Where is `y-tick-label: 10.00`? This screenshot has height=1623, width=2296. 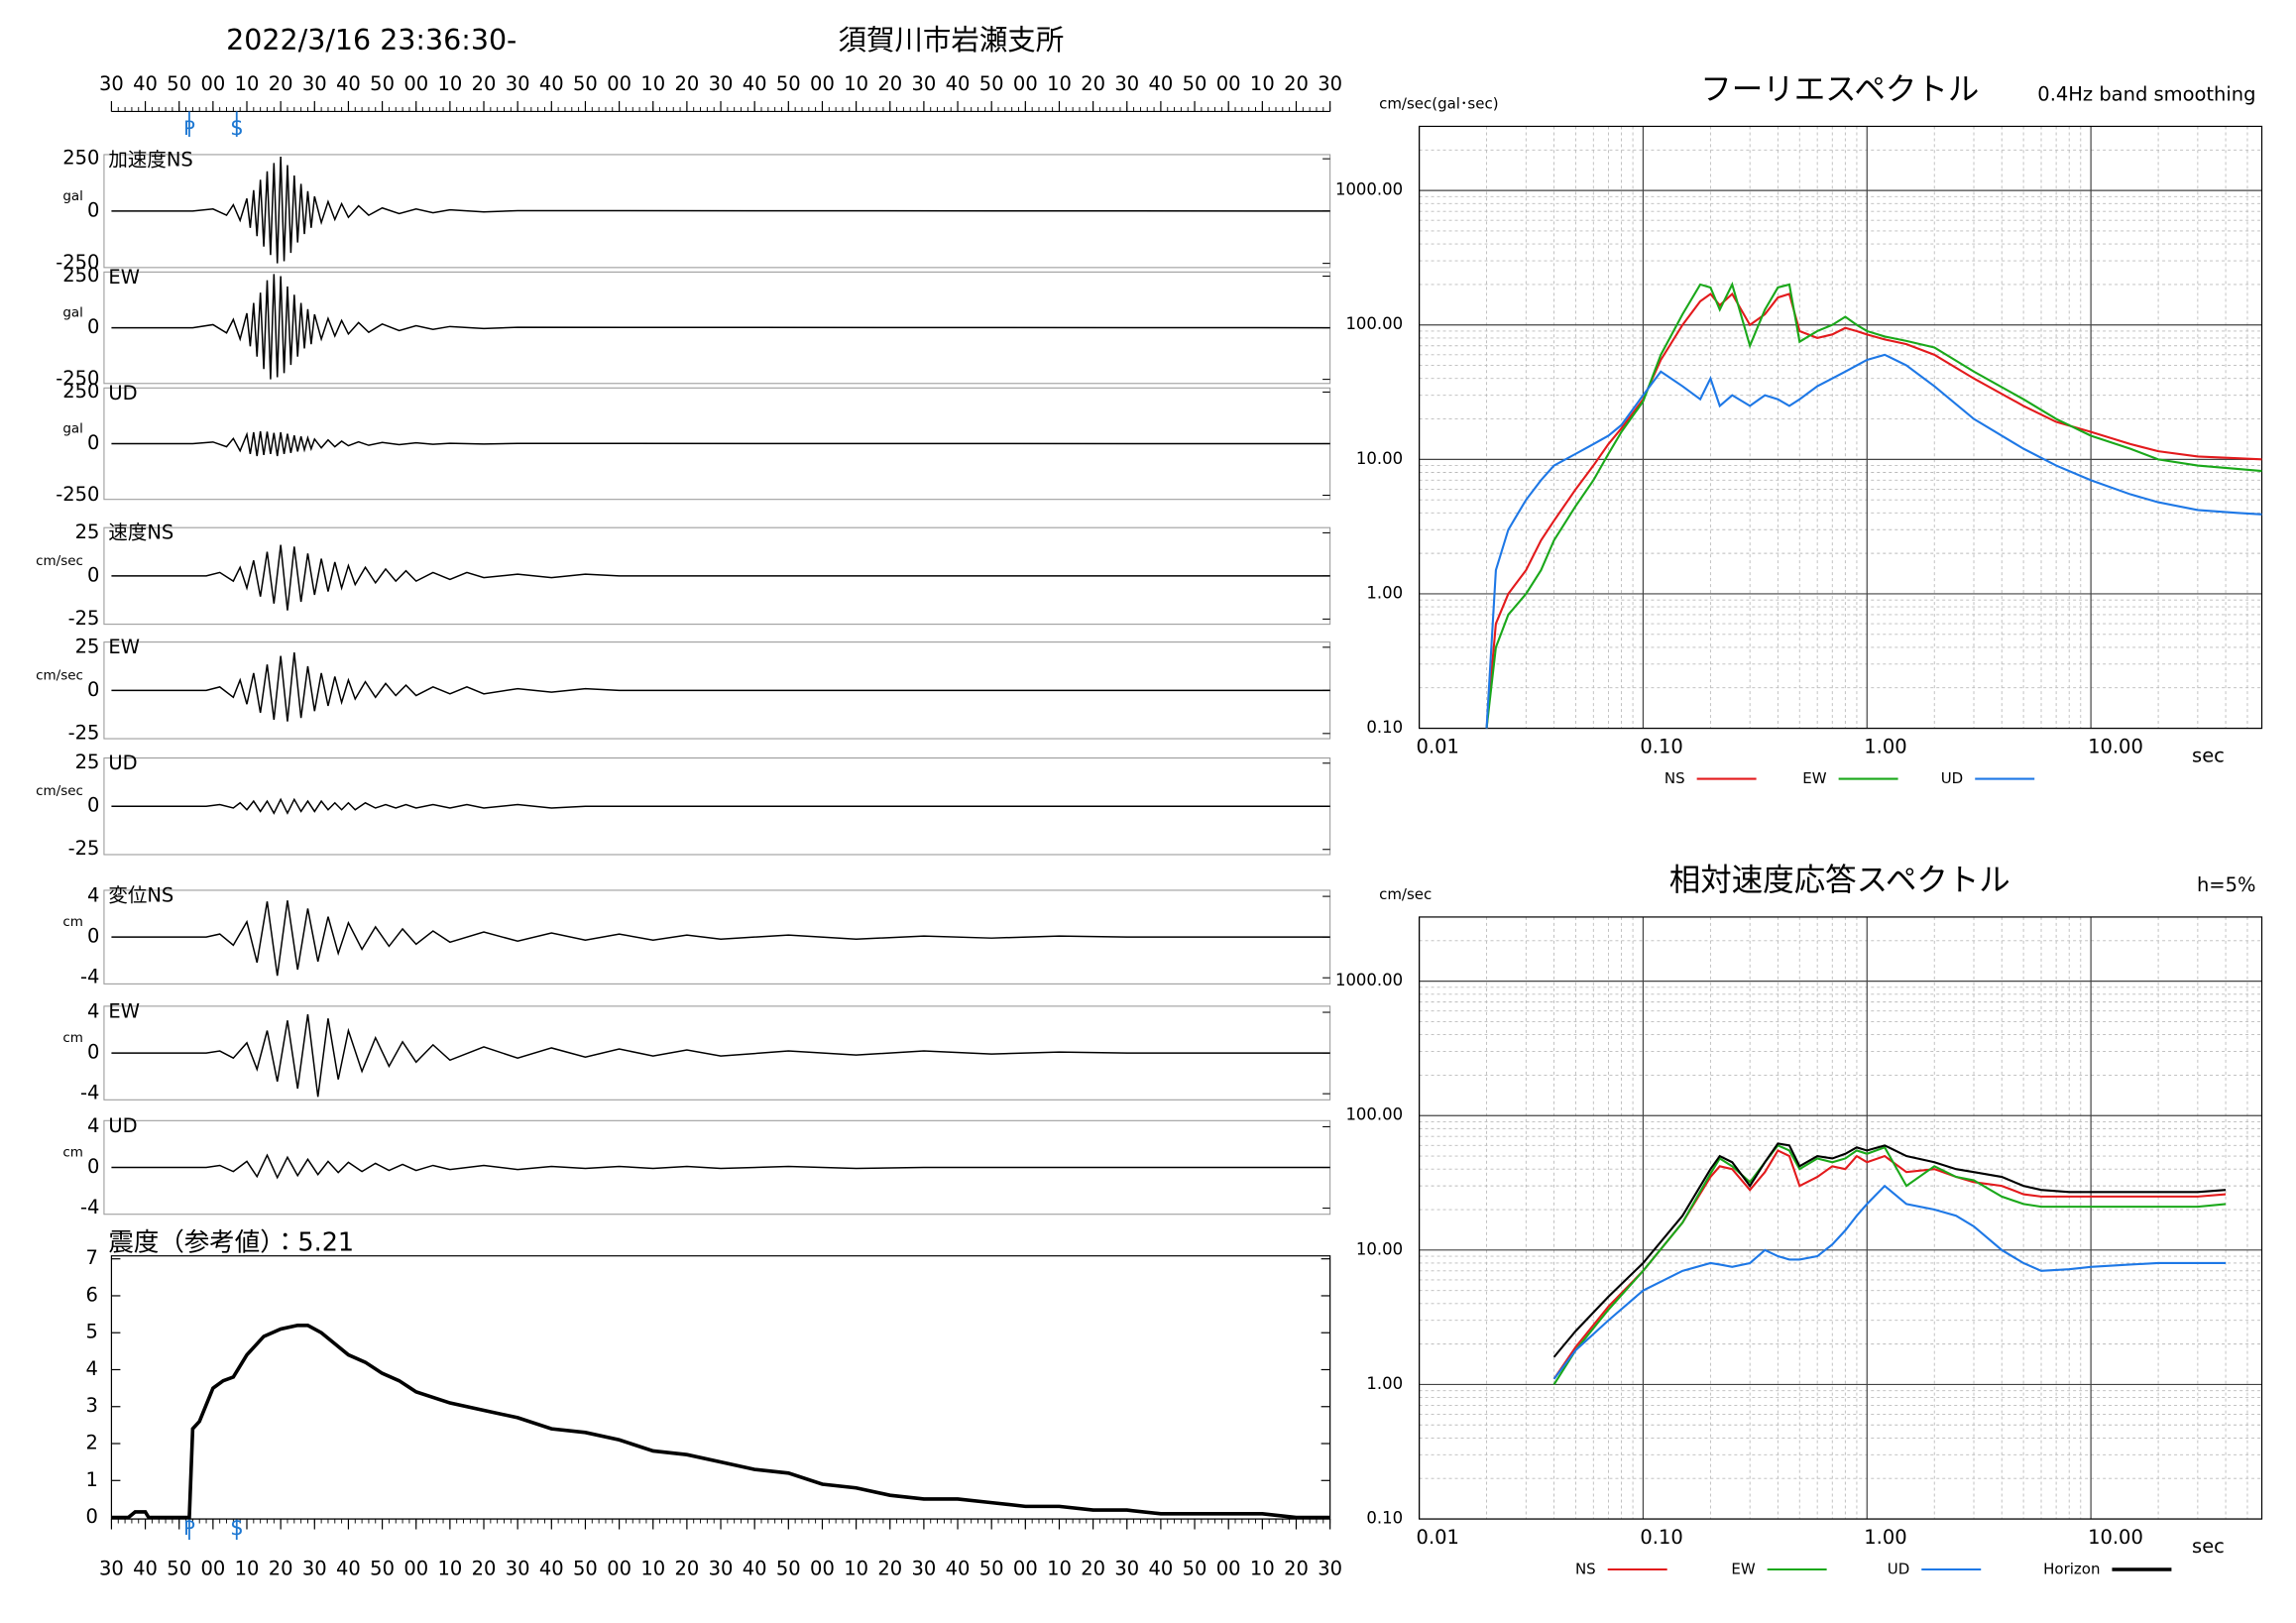
y-tick-label: 10.00 is located at coordinates (1380, 1248).